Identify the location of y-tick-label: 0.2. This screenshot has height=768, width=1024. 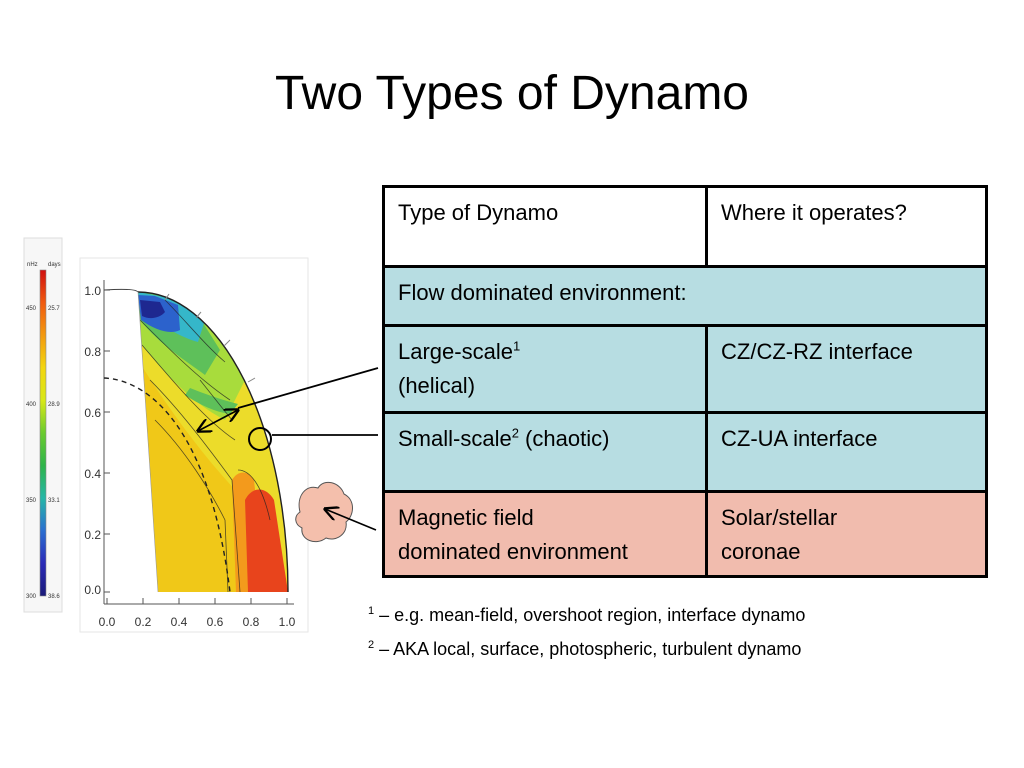
(92, 535).